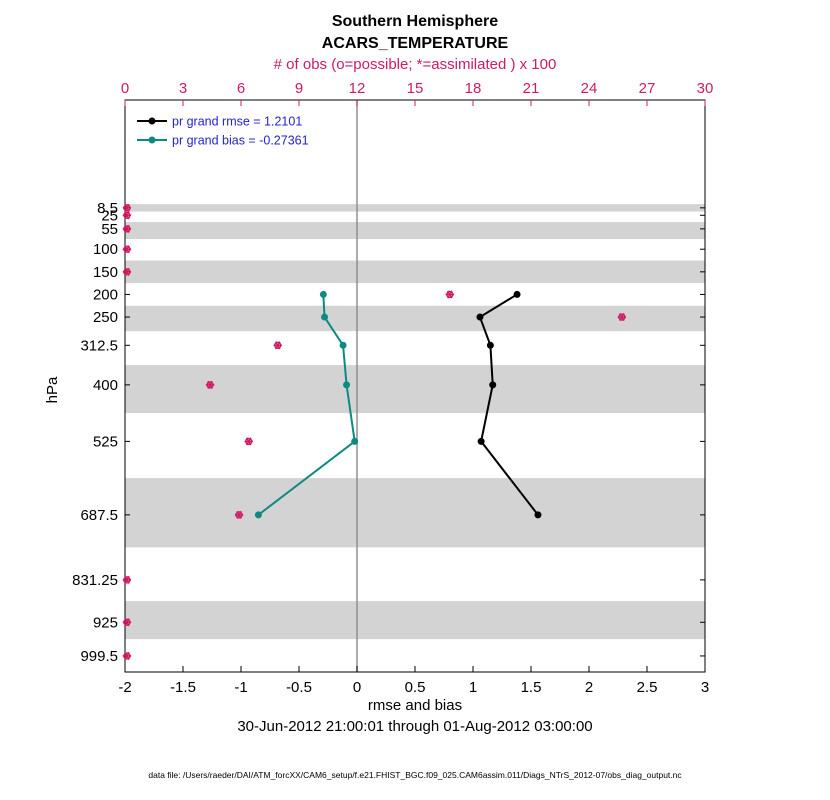 The image size is (830, 800). I want to click on y-tick-label: 999.5, so click(99, 656).